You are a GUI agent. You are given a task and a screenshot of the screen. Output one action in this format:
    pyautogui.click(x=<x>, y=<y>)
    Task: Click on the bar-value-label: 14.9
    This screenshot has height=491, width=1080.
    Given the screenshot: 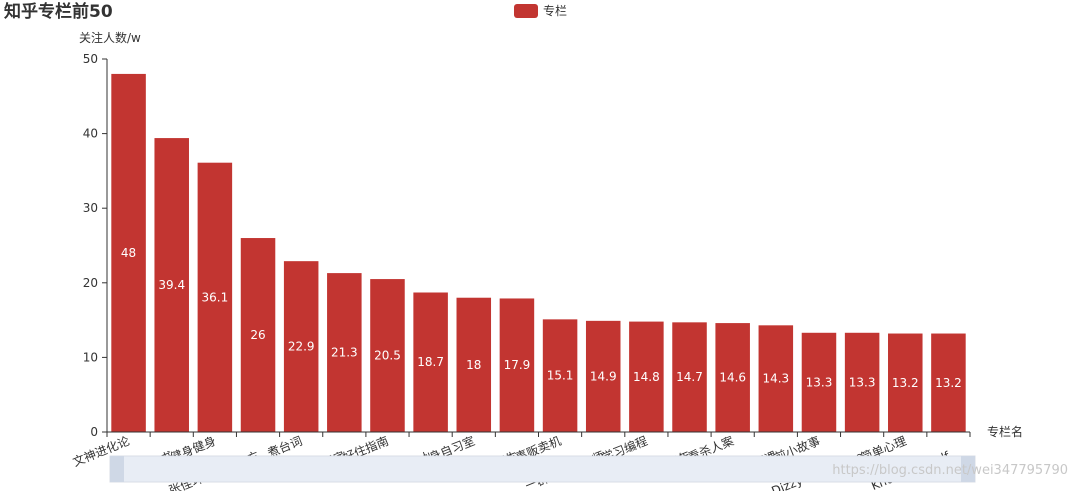 What is the action you would take?
    pyautogui.click(x=603, y=376)
    